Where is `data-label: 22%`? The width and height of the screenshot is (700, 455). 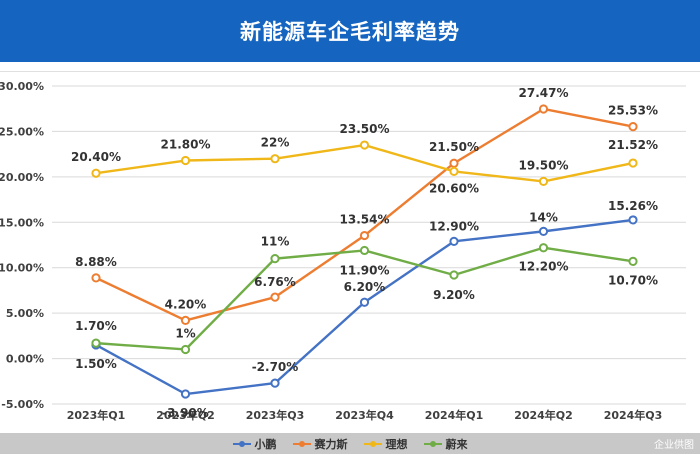 data-label: 22% is located at coordinates (275, 143).